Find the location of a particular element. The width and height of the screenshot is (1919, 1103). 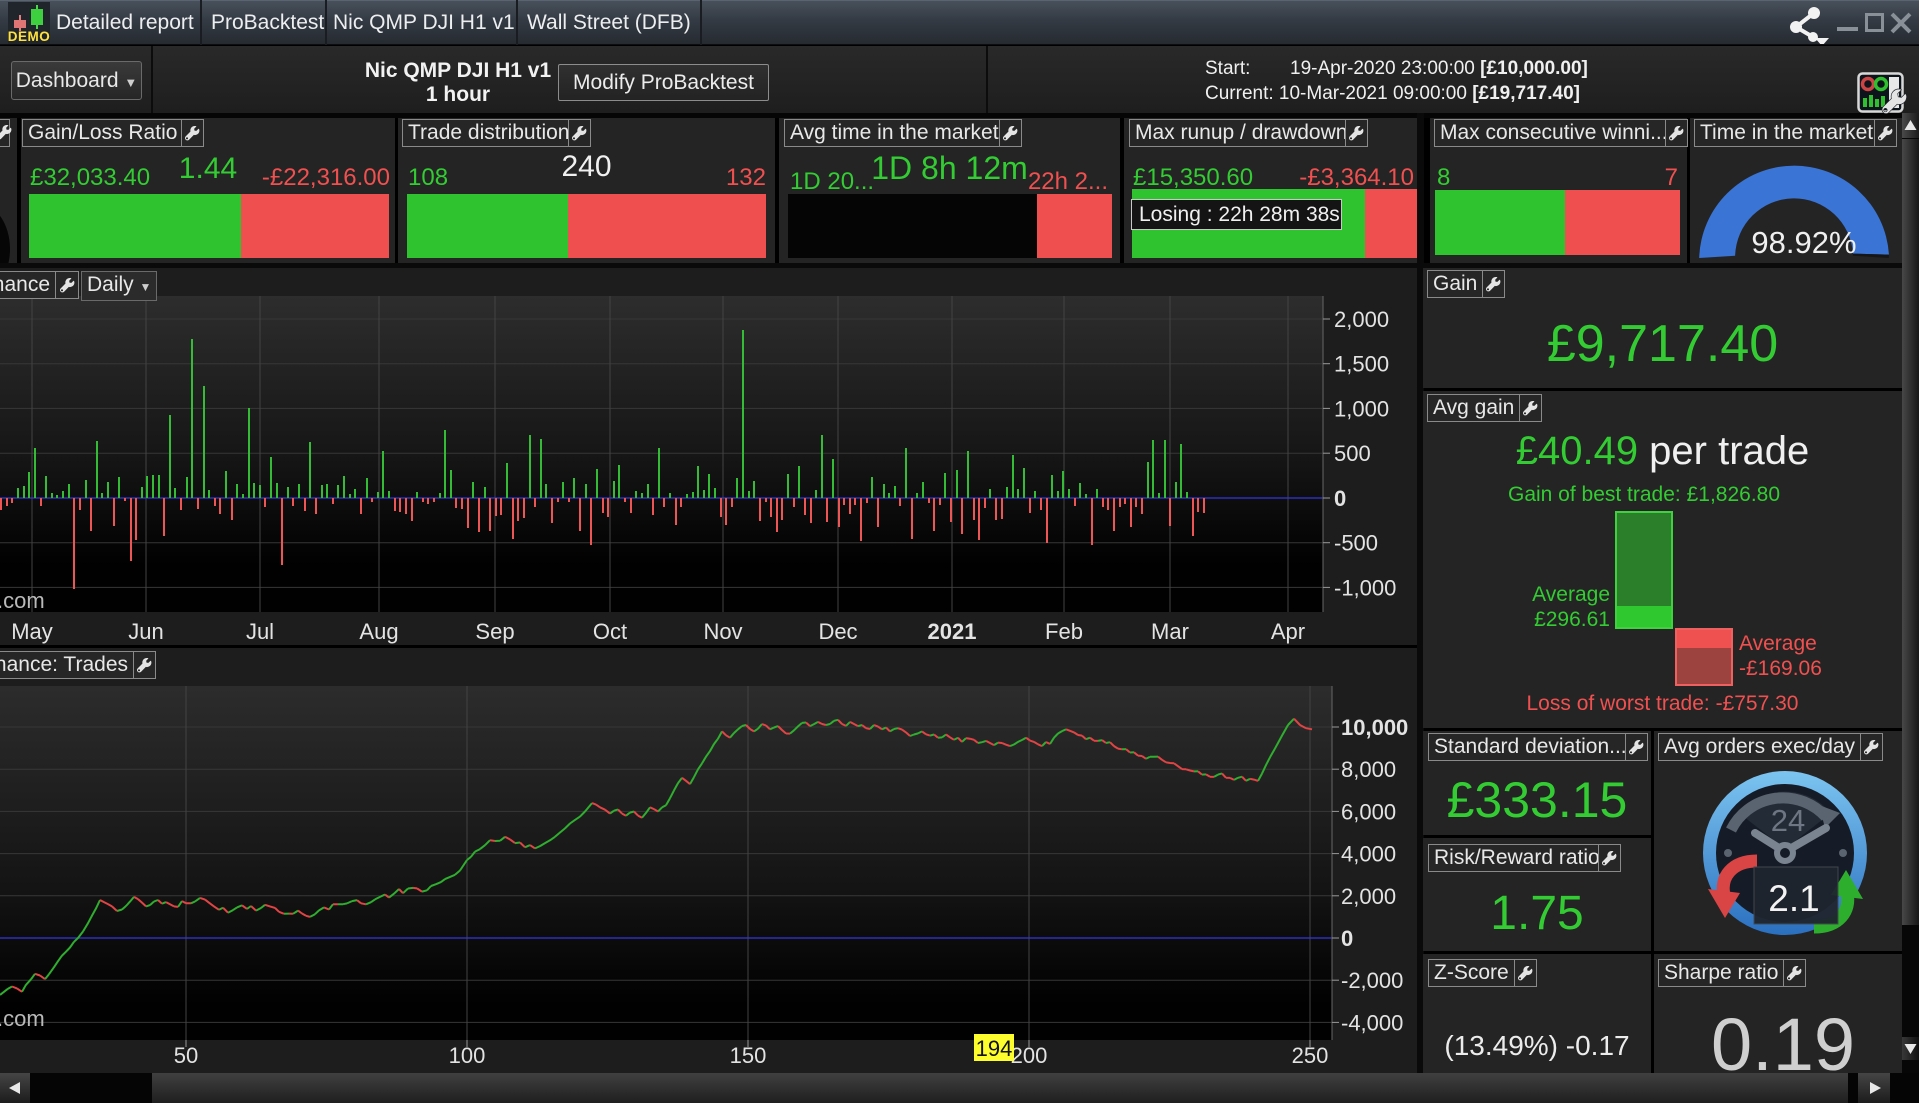

svg-text: Jun is located at coordinates (145, 631).